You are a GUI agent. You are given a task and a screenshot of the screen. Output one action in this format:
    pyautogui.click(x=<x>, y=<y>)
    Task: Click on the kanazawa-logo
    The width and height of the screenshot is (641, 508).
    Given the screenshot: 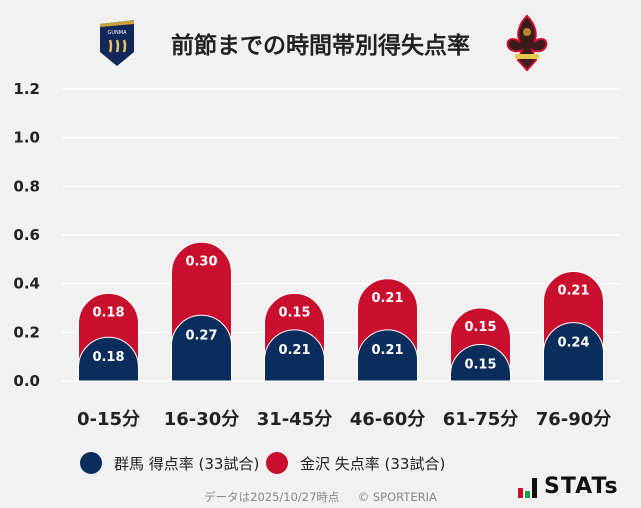 What is the action you would take?
    pyautogui.click(x=527, y=43)
    